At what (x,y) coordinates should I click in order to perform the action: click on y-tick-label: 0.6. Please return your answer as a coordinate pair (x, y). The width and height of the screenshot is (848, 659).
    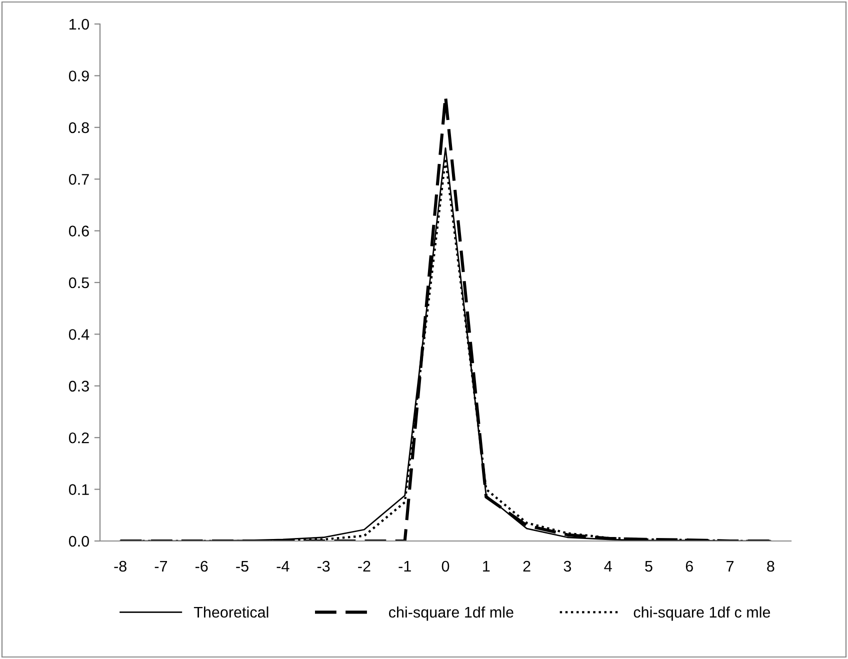
    Looking at the image, I should click on (78, 231).